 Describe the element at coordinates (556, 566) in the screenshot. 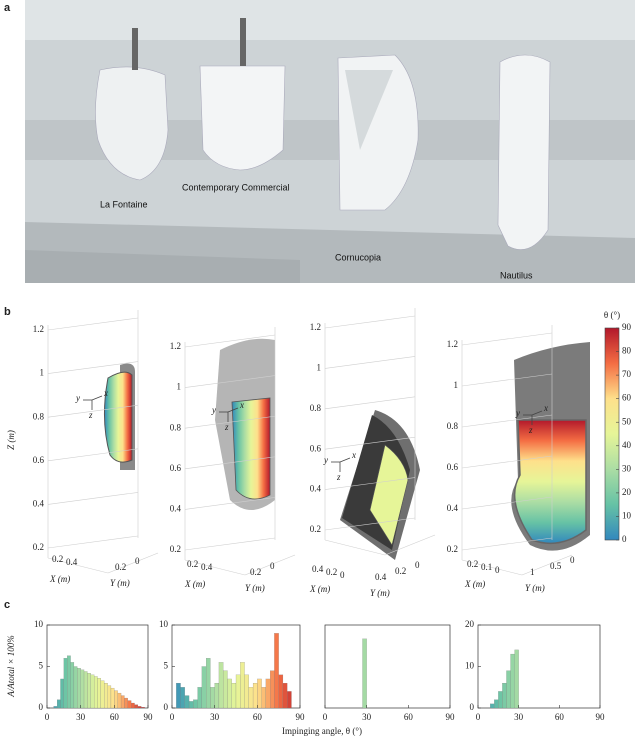

I see `y-tick-label: 0.5` at that location.